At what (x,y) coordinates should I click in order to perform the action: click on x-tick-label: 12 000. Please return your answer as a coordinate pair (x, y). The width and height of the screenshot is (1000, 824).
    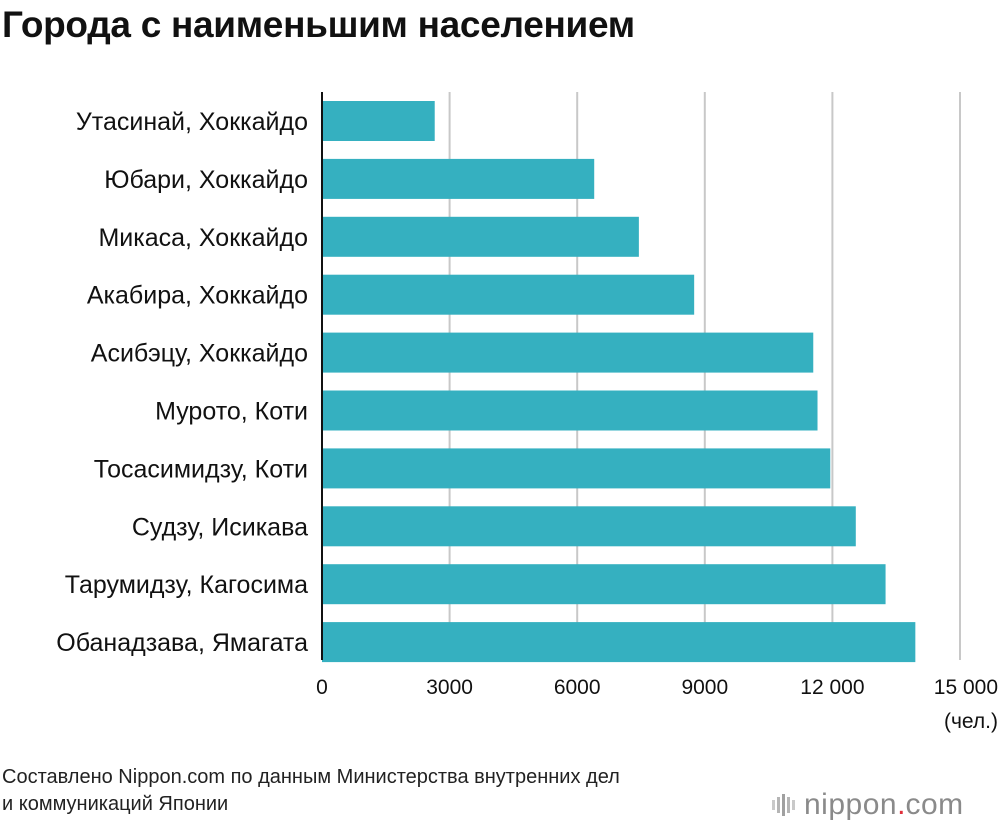
    Looking at the image, I should click on (832, 687).